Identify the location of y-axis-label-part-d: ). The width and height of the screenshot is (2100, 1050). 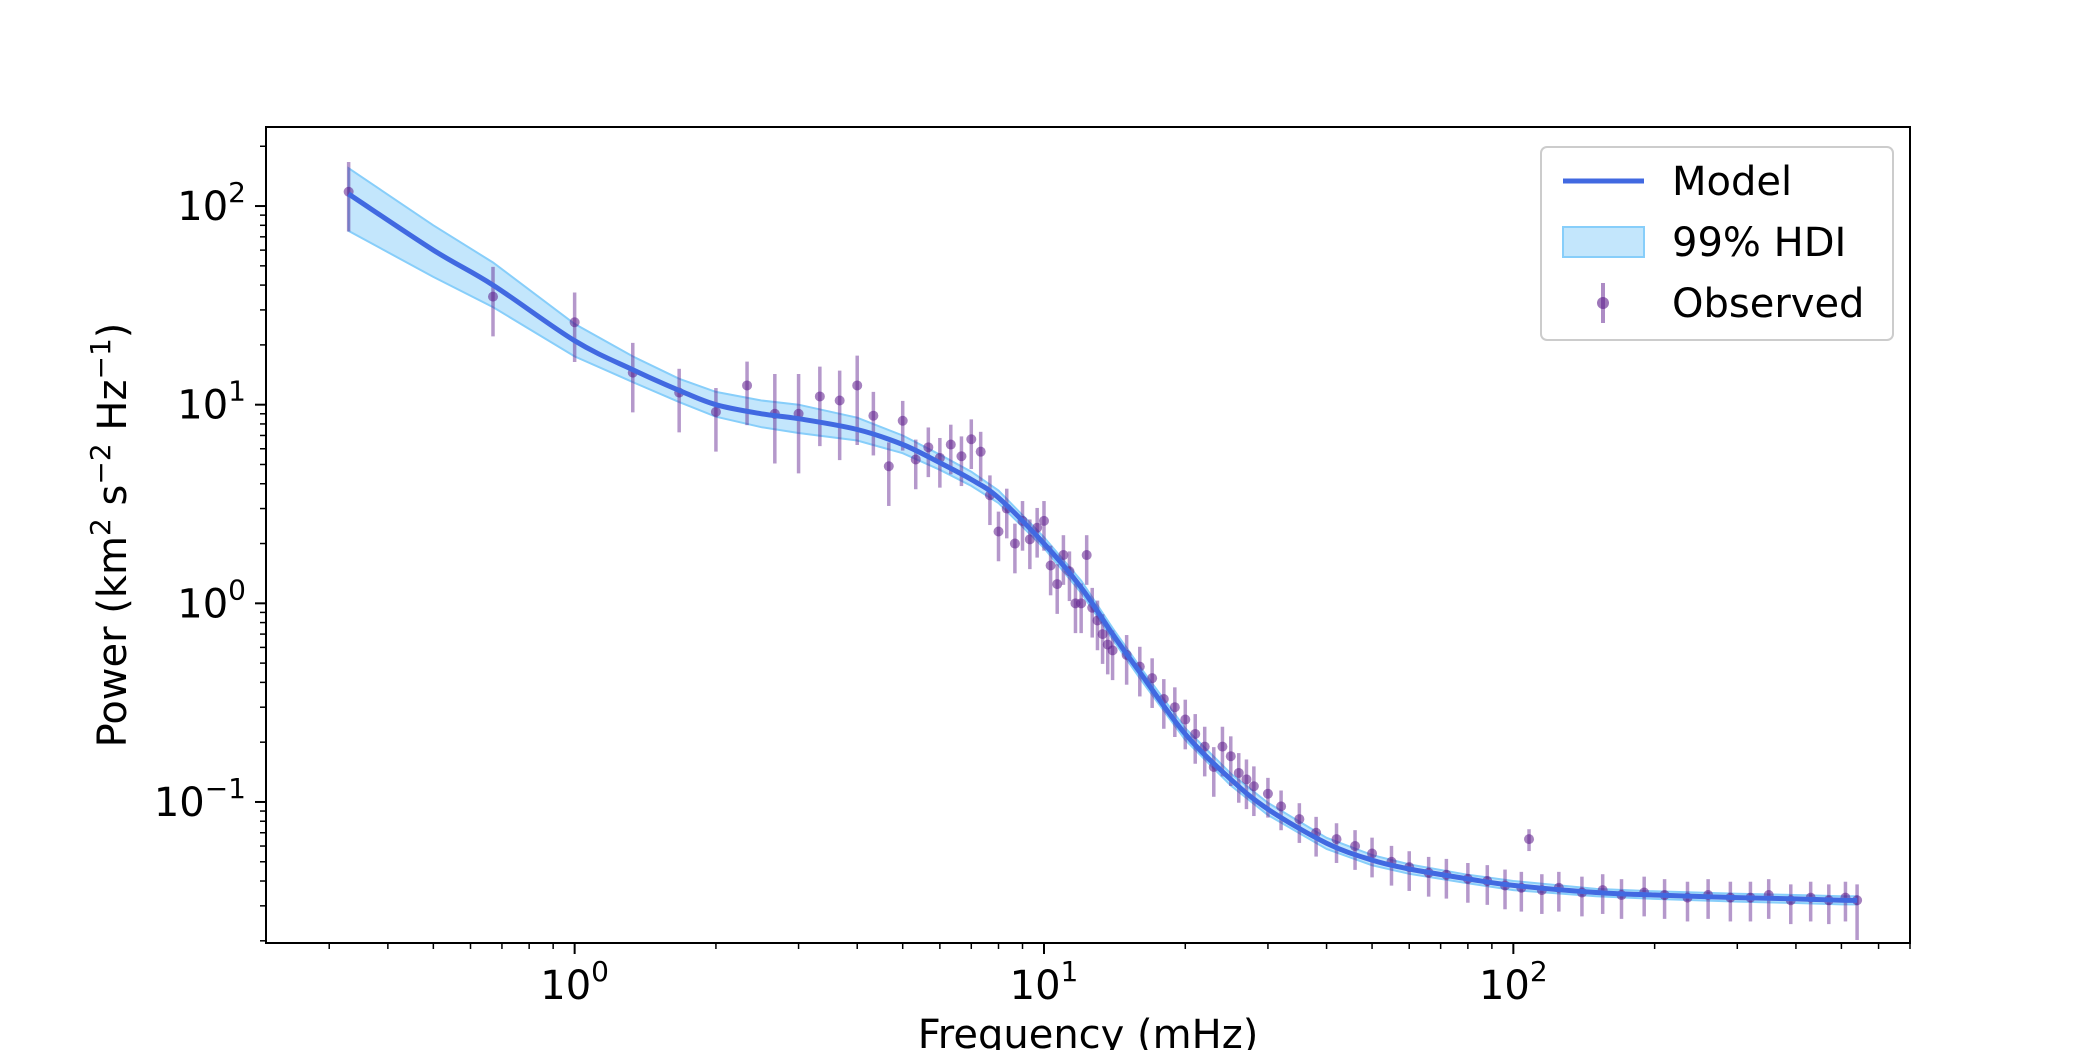
(113, 331).